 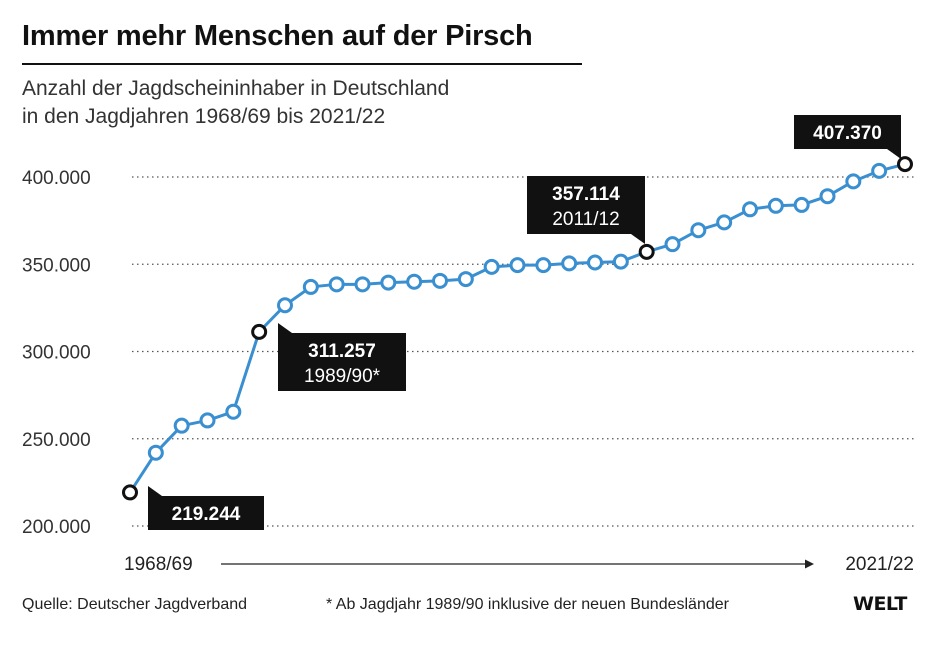 What do you see at coordinates (56, 178) in the screenshot?
I see `y-tick-label: 400.000` at bounding box center [56, 178].